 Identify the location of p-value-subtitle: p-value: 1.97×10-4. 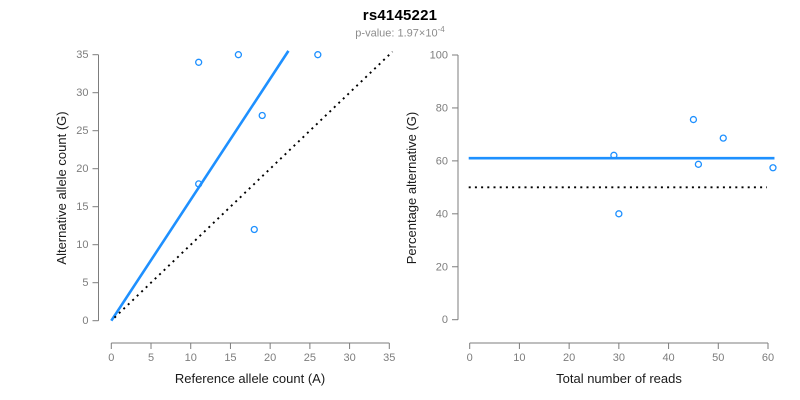
(400, 32).